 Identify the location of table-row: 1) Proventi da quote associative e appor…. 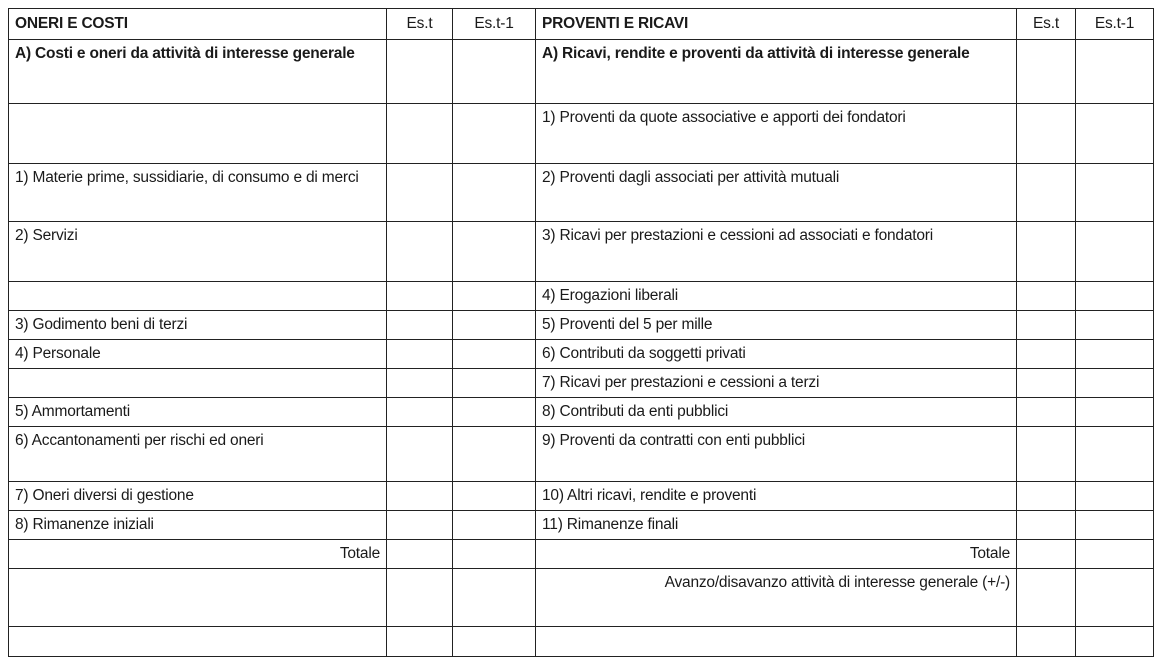
(581, 133).